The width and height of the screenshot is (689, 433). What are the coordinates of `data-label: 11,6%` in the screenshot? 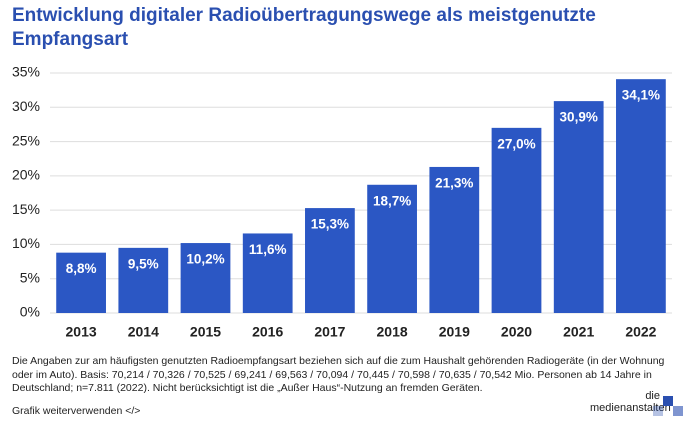 It's located at (268, 249).